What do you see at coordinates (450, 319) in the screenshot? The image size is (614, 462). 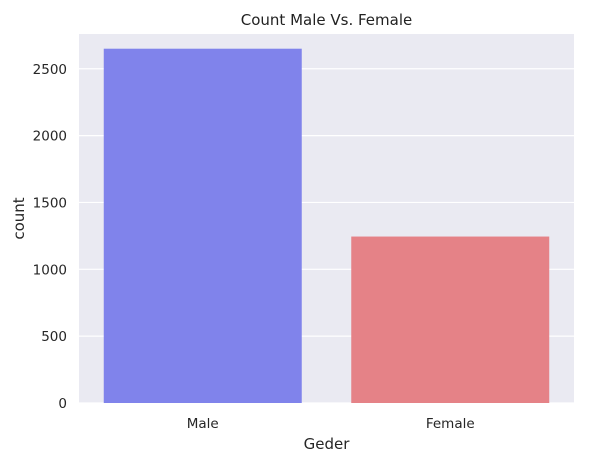 I see `bar-female` at bounding box center [450, 319].